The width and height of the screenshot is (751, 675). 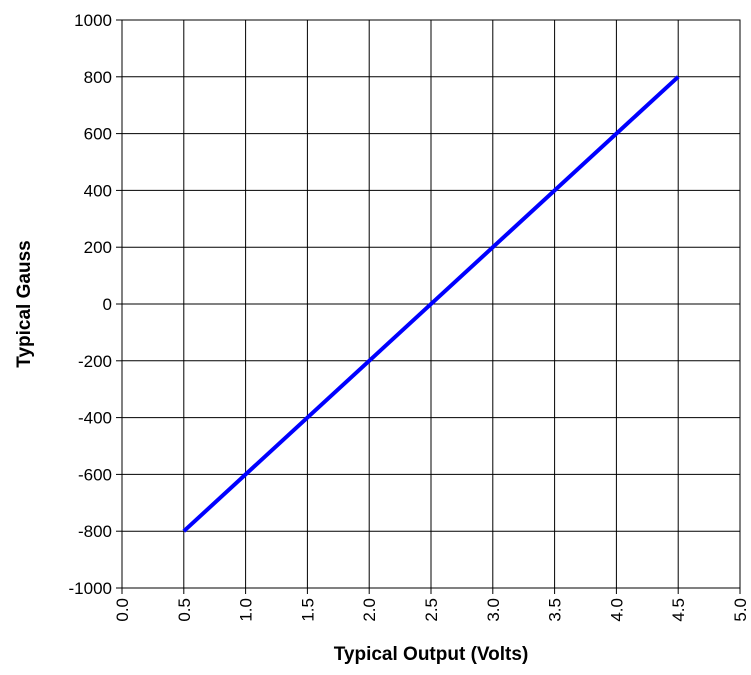 I want to click on y-tick-label: 1000, so click(x=93, y=20).